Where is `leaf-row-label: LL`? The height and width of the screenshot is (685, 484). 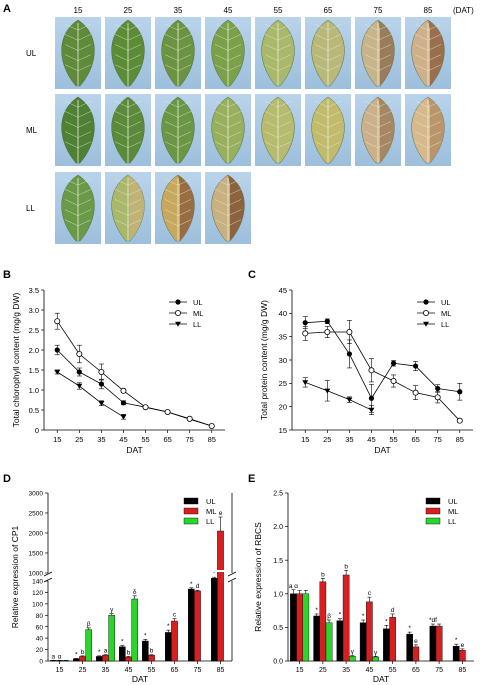 leaf-row-label: LL is located at coordinates (30, 208).